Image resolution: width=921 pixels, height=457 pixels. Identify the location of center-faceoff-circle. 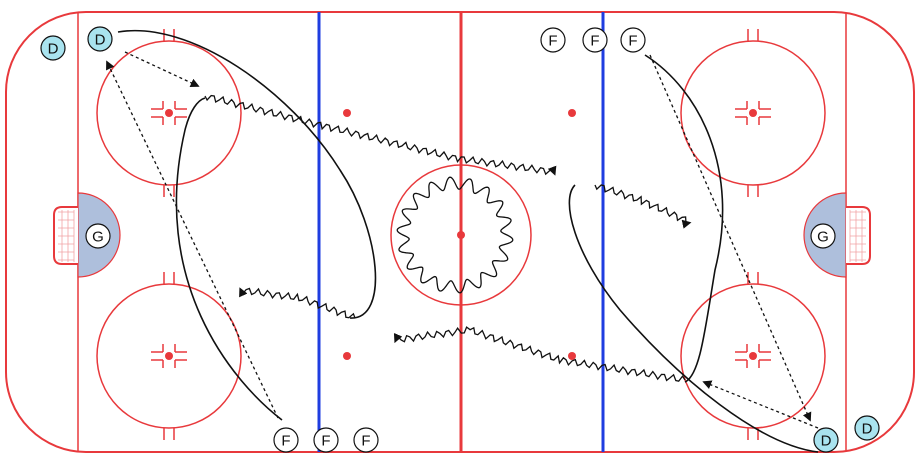
(461, 235).